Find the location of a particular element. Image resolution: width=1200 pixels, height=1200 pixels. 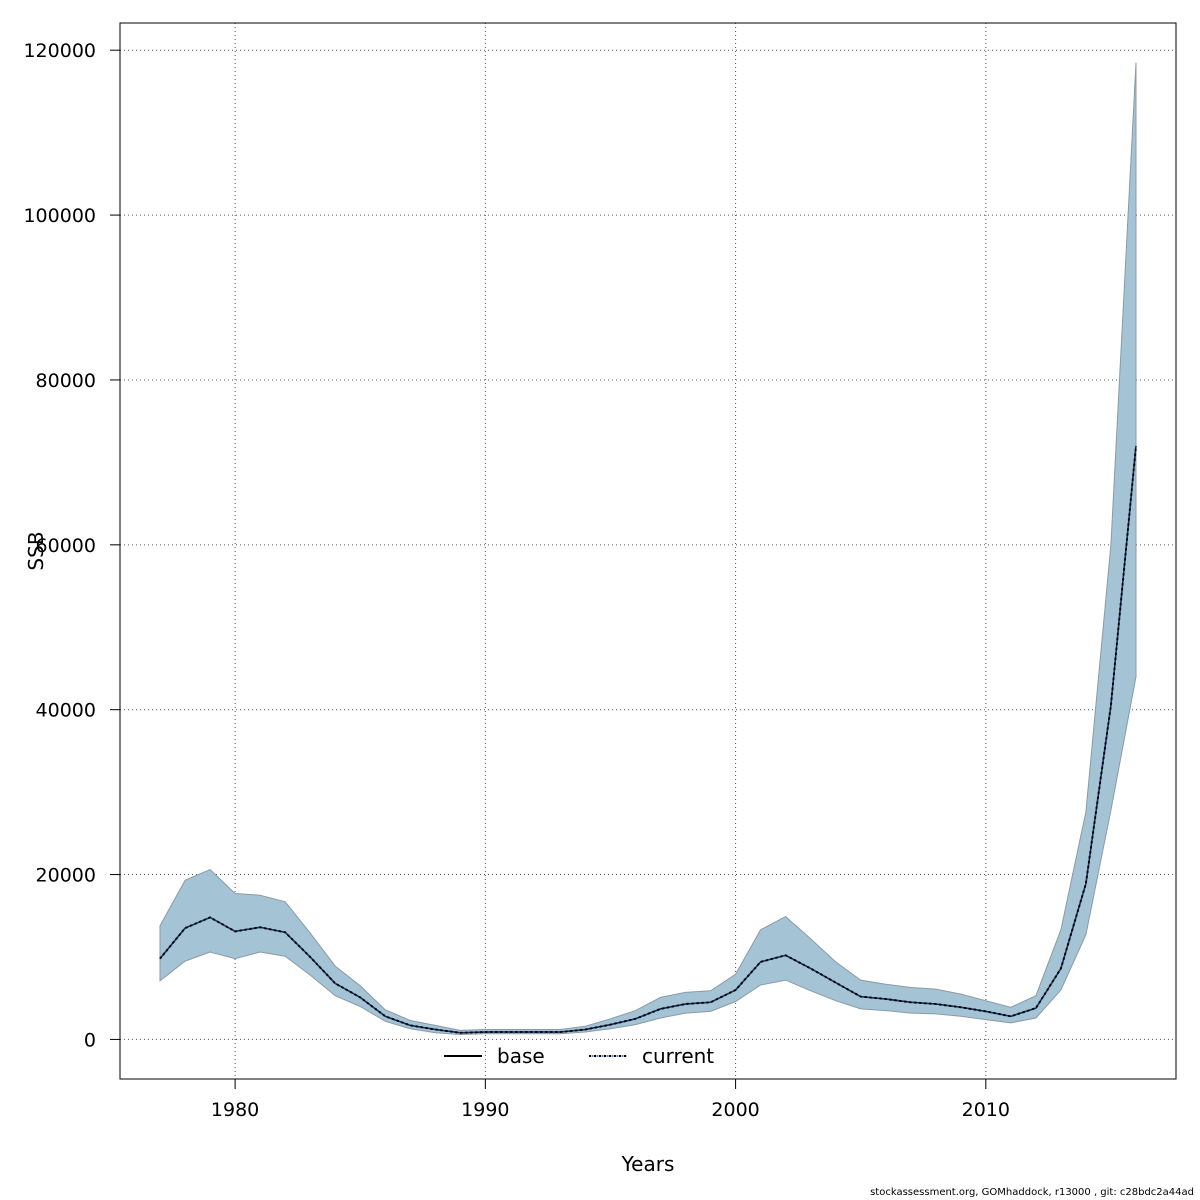

legend: base current is located at coordinates (579, 1056).